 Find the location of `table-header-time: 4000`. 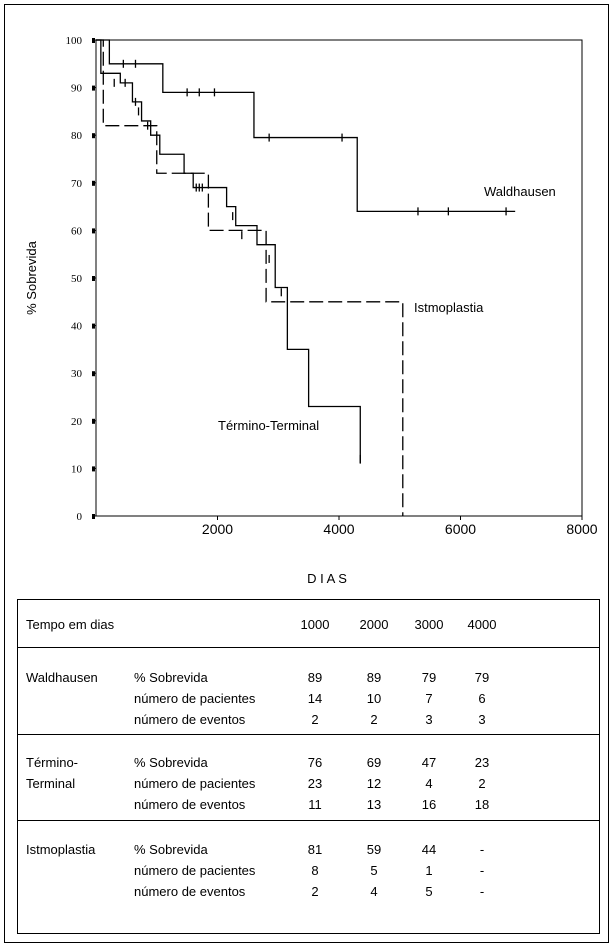

table-header-time: 4000 is located at coordinates (482, 624).